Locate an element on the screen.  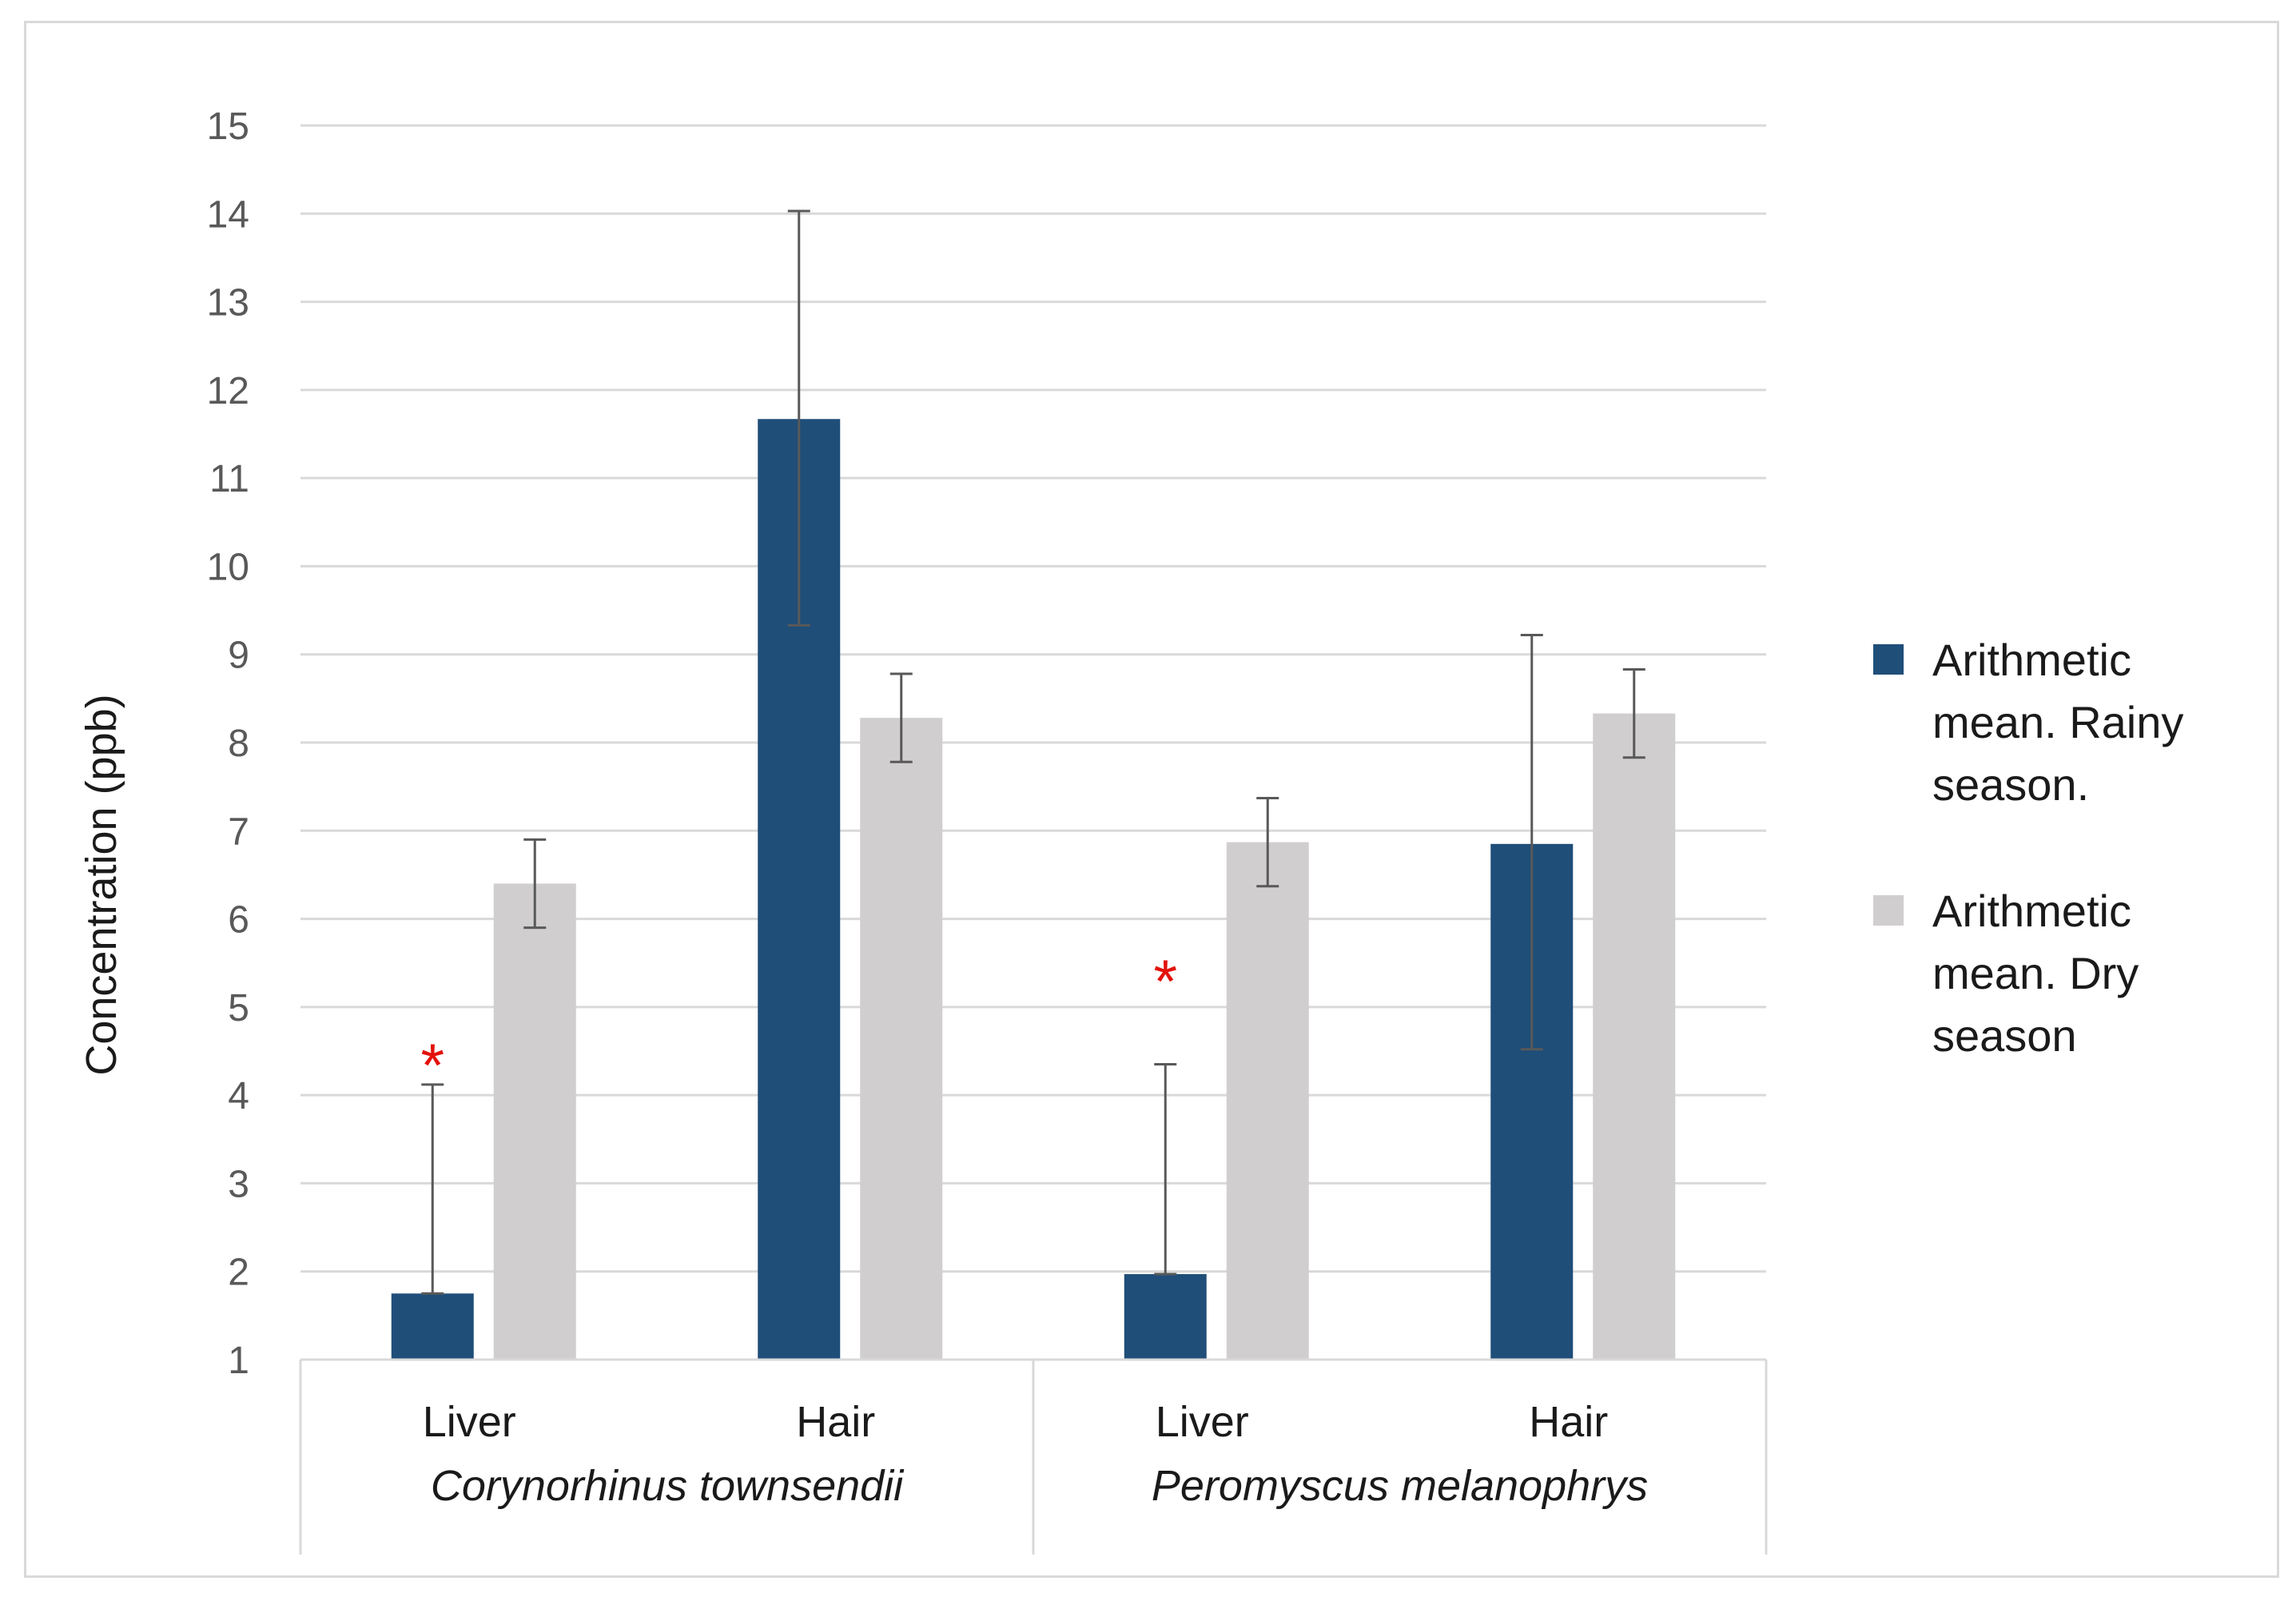
x-group-label: Peromyscus melanophrys is located at coordinates (1400, 1486).